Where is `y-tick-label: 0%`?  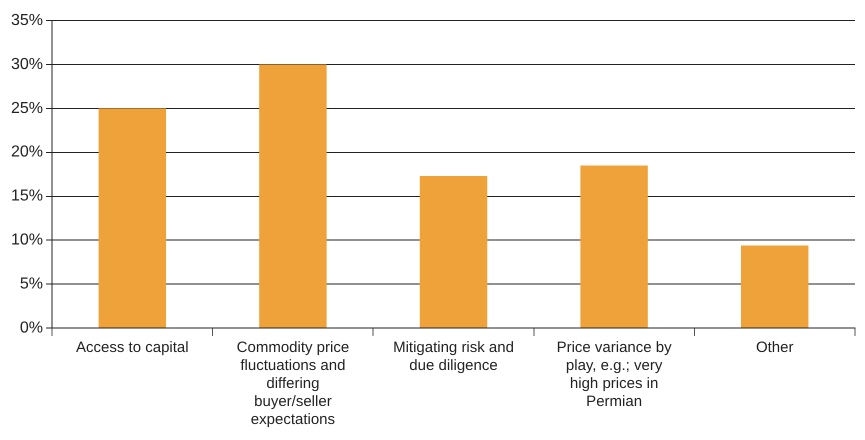 y-tick-label: 0% is located at coordinates (32, 327).